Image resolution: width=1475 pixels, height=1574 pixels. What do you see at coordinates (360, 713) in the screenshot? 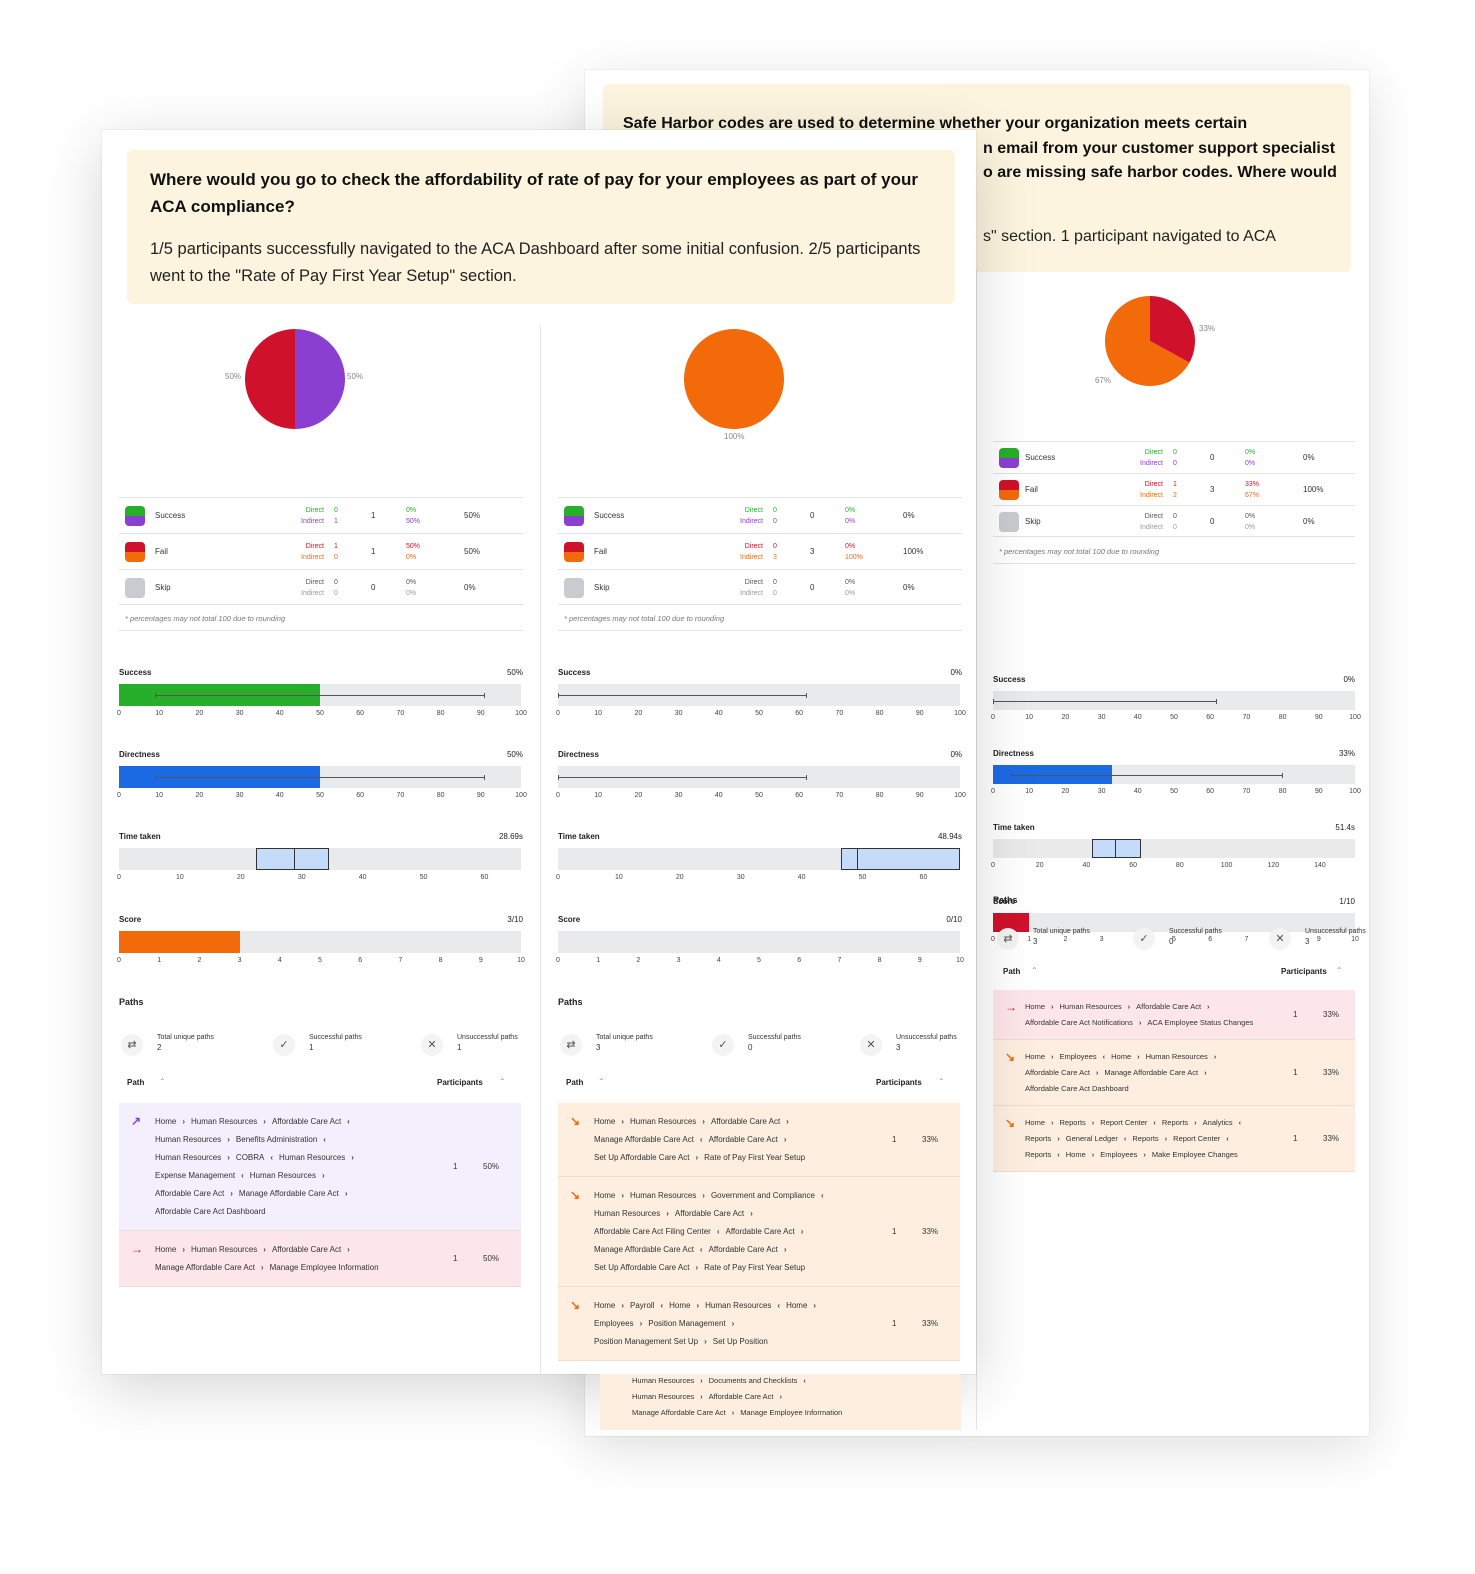
I see `axis-tick-label: 60` at bounding box center [360, 713].